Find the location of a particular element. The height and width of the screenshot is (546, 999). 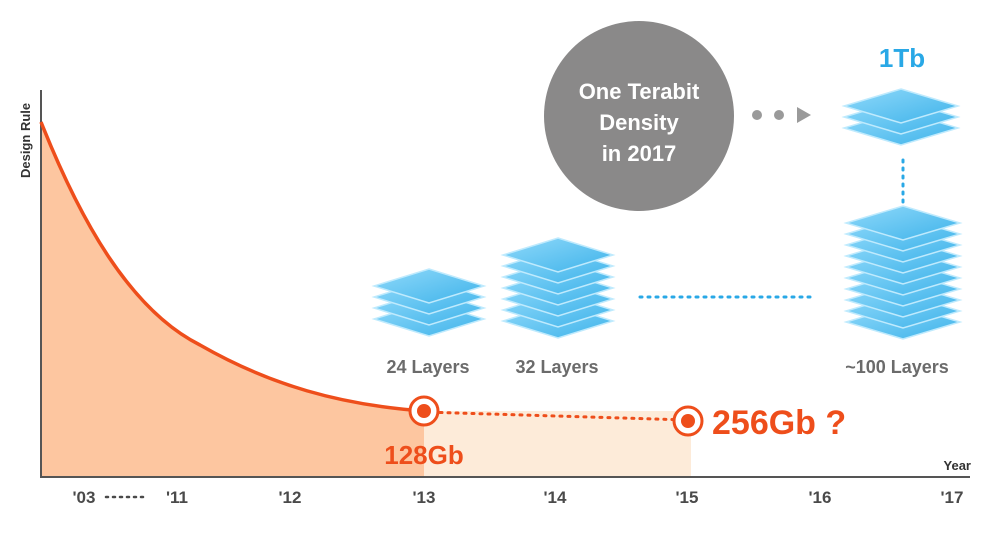

x-tick-14: '14 is located at coordinates (555, 497).